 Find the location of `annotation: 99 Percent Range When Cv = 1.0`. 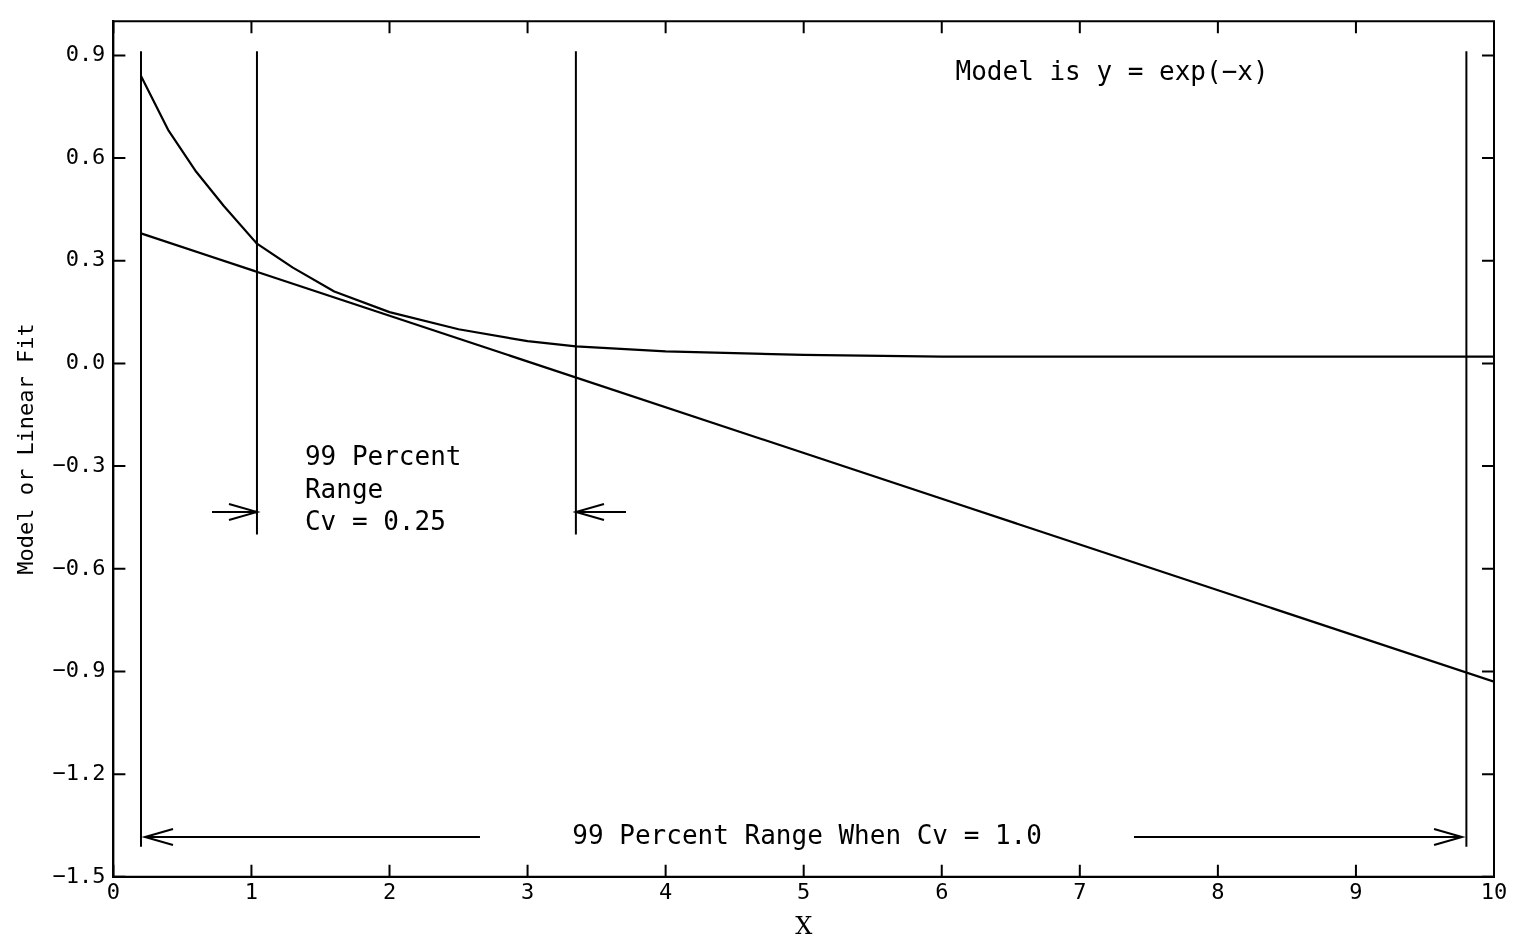

annotation: 99 Percent Range When Cv = 1.0 is located at coordinates (807, 835).